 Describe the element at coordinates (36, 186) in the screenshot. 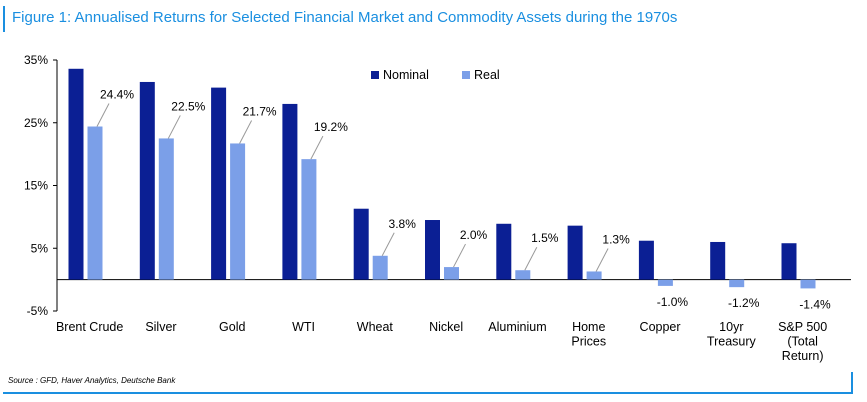

I see `y-tick-label: 15%` at that location.